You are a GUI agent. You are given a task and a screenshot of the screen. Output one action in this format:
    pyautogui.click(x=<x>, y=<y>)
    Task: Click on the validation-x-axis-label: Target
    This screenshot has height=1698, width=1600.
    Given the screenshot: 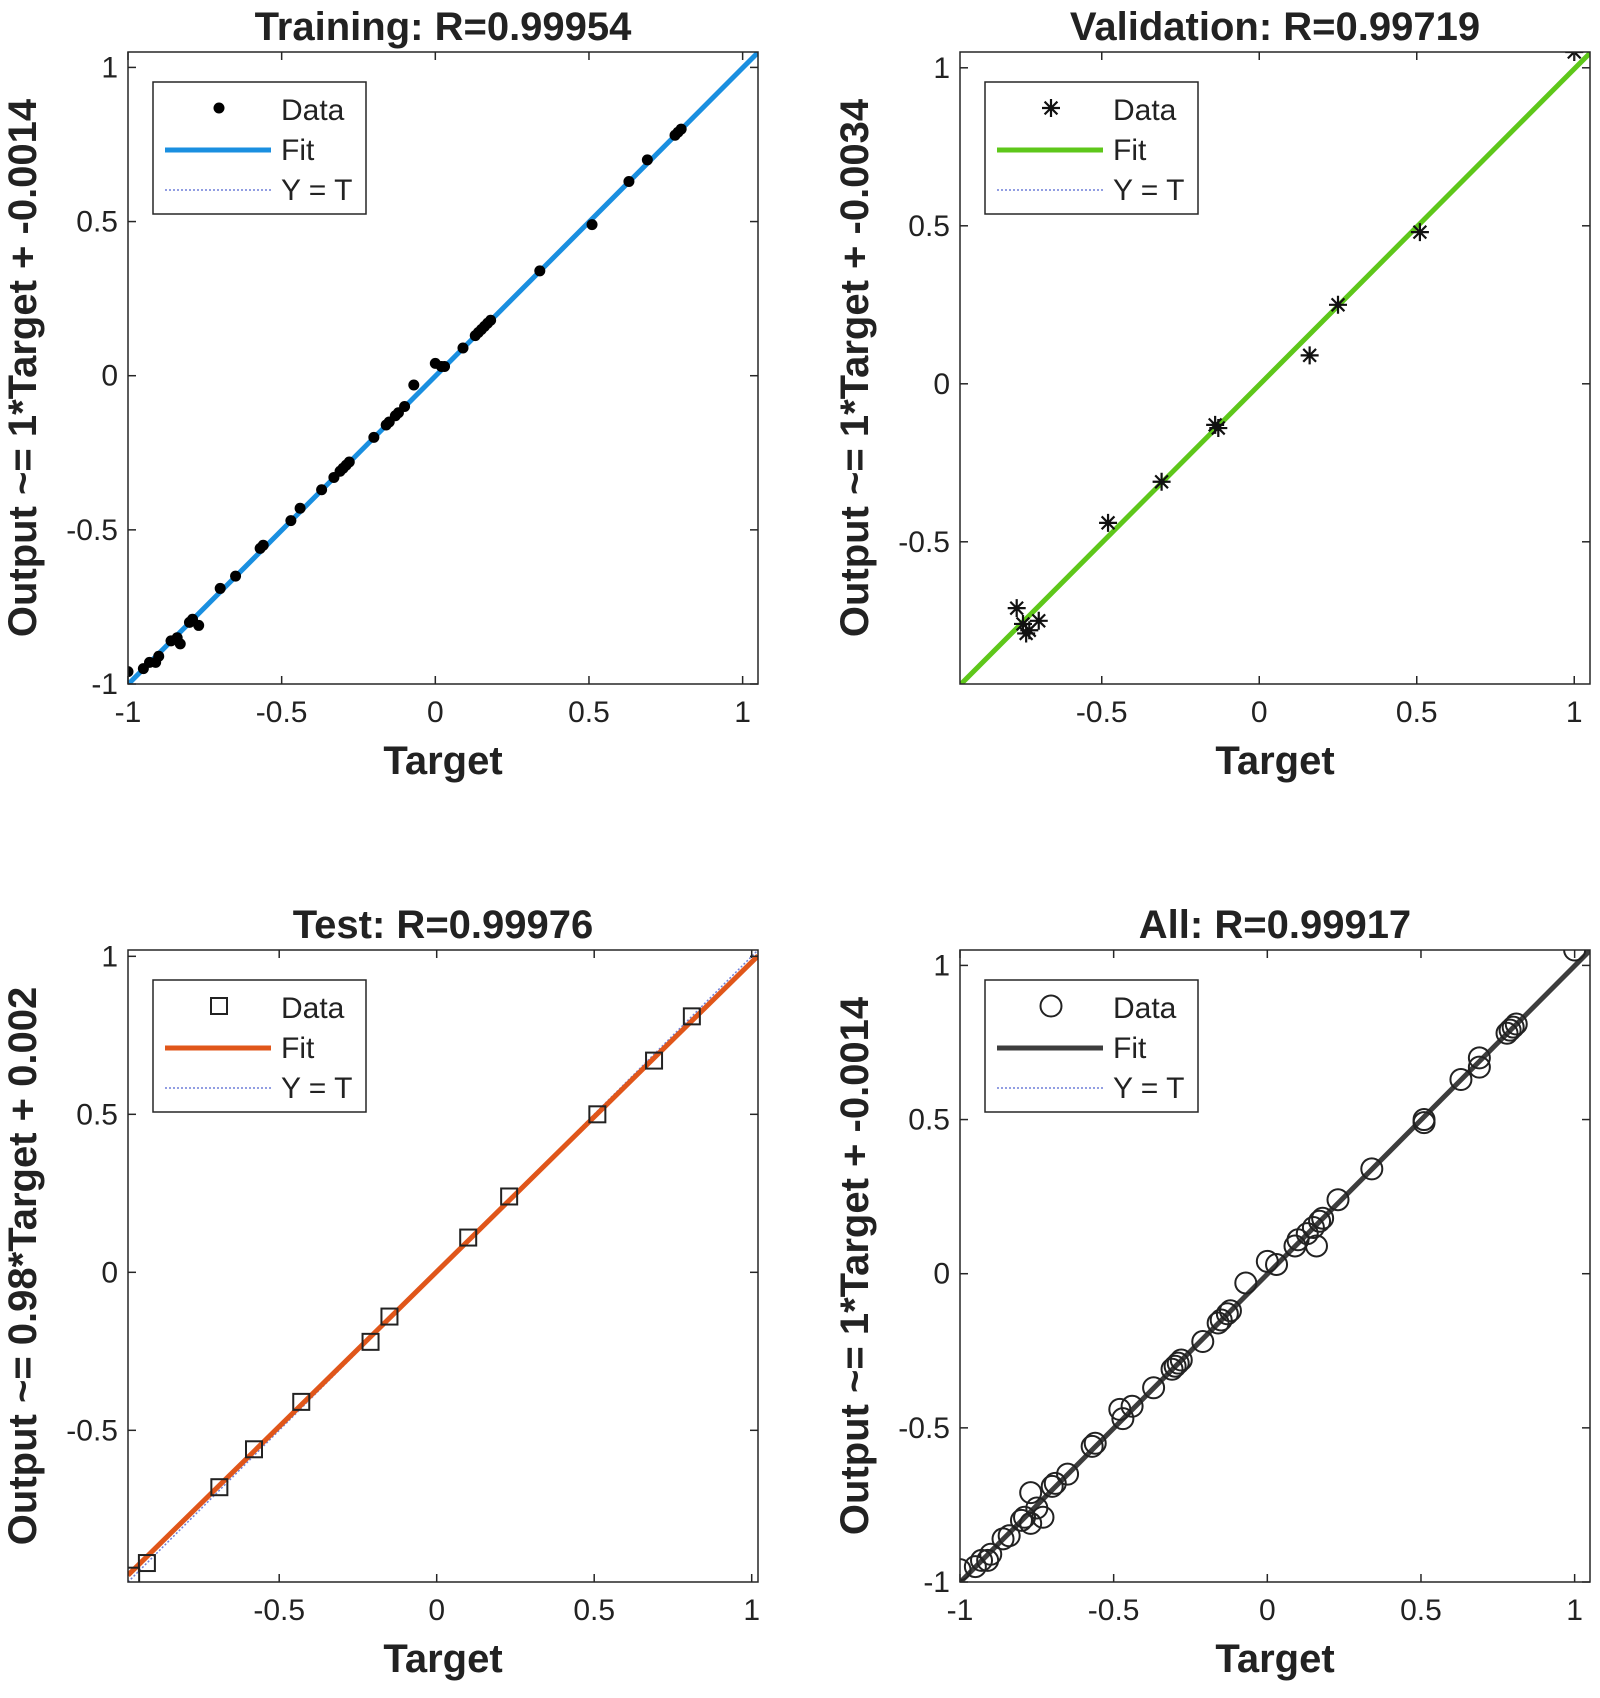 What is the action you would take?
    pyautogui.click(x=1274, y=761)
    